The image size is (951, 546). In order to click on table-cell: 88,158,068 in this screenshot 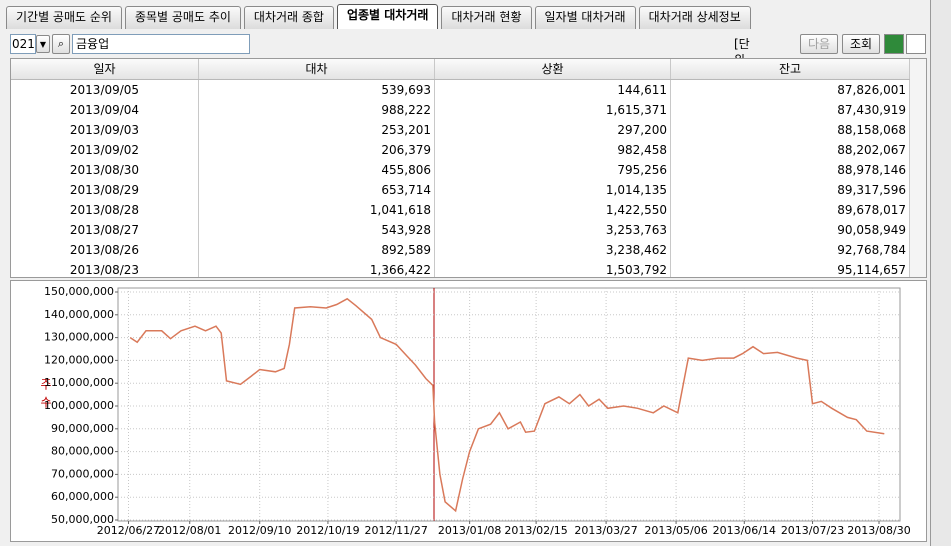, I will do `click(790, 130)`.